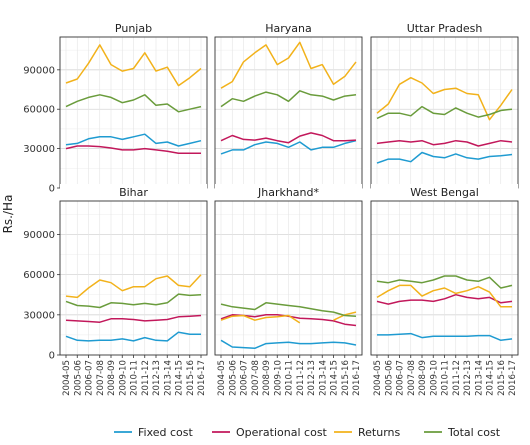  I want to click on legend-label: Fixed cost, so click(166, 432).